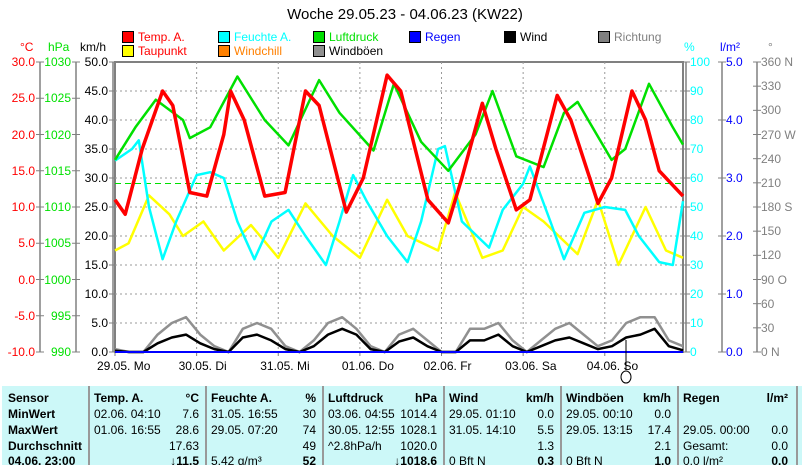 The width and height of the screenshot is (810, 465). Describe the element at coordinates (770, 47) in the screenshot. I see `axis-unit-dir: °` at that location.